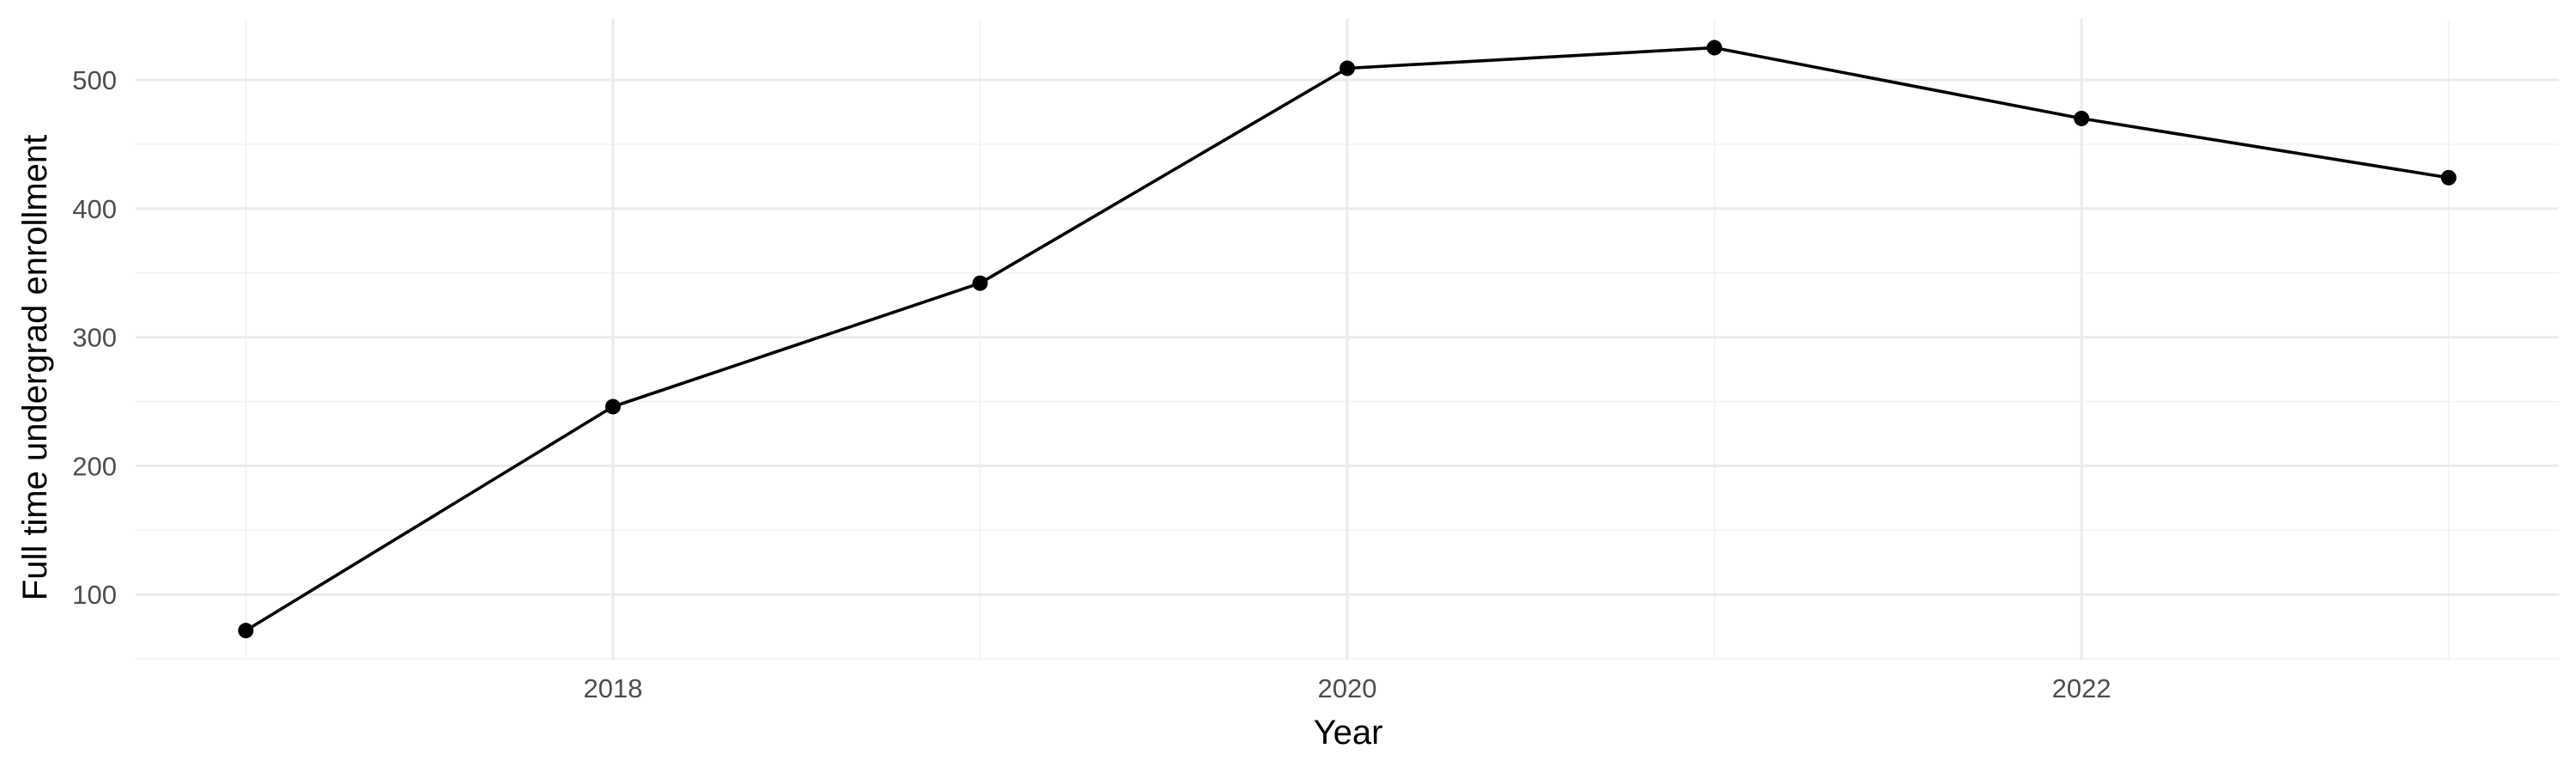  Describe the element at coordinates (94, 466) in the screenshot. I see `y-tick-label: 200` at that location.